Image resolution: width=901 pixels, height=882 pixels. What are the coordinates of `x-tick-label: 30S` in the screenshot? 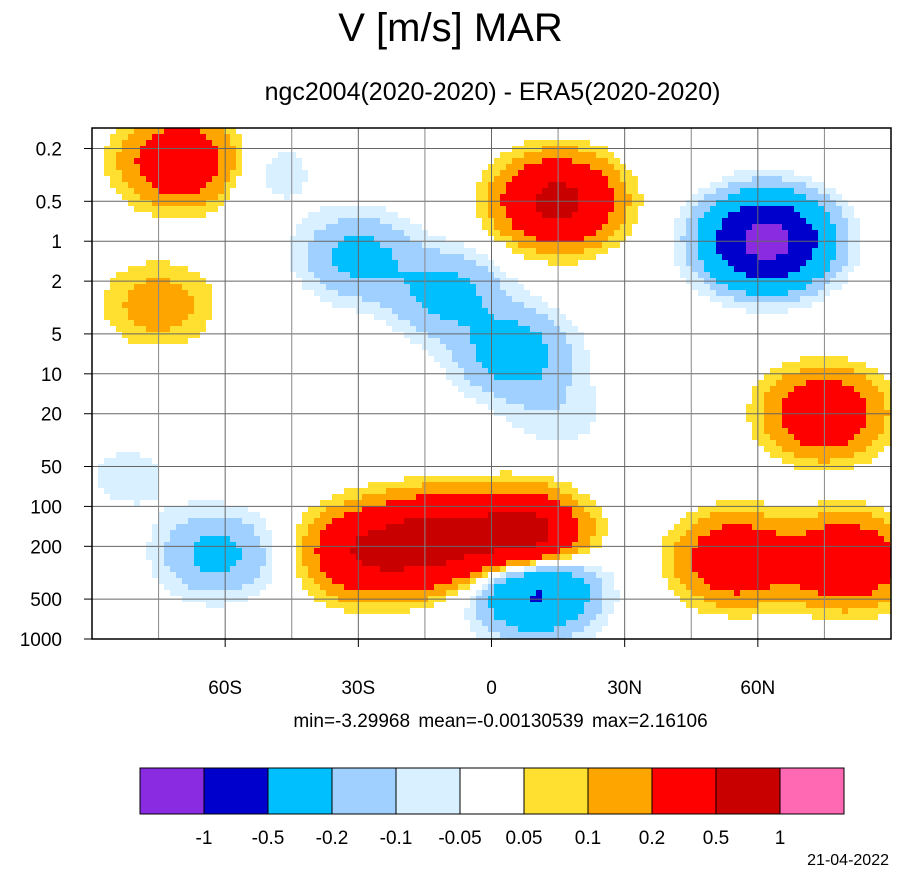 It's located at (358, 688).